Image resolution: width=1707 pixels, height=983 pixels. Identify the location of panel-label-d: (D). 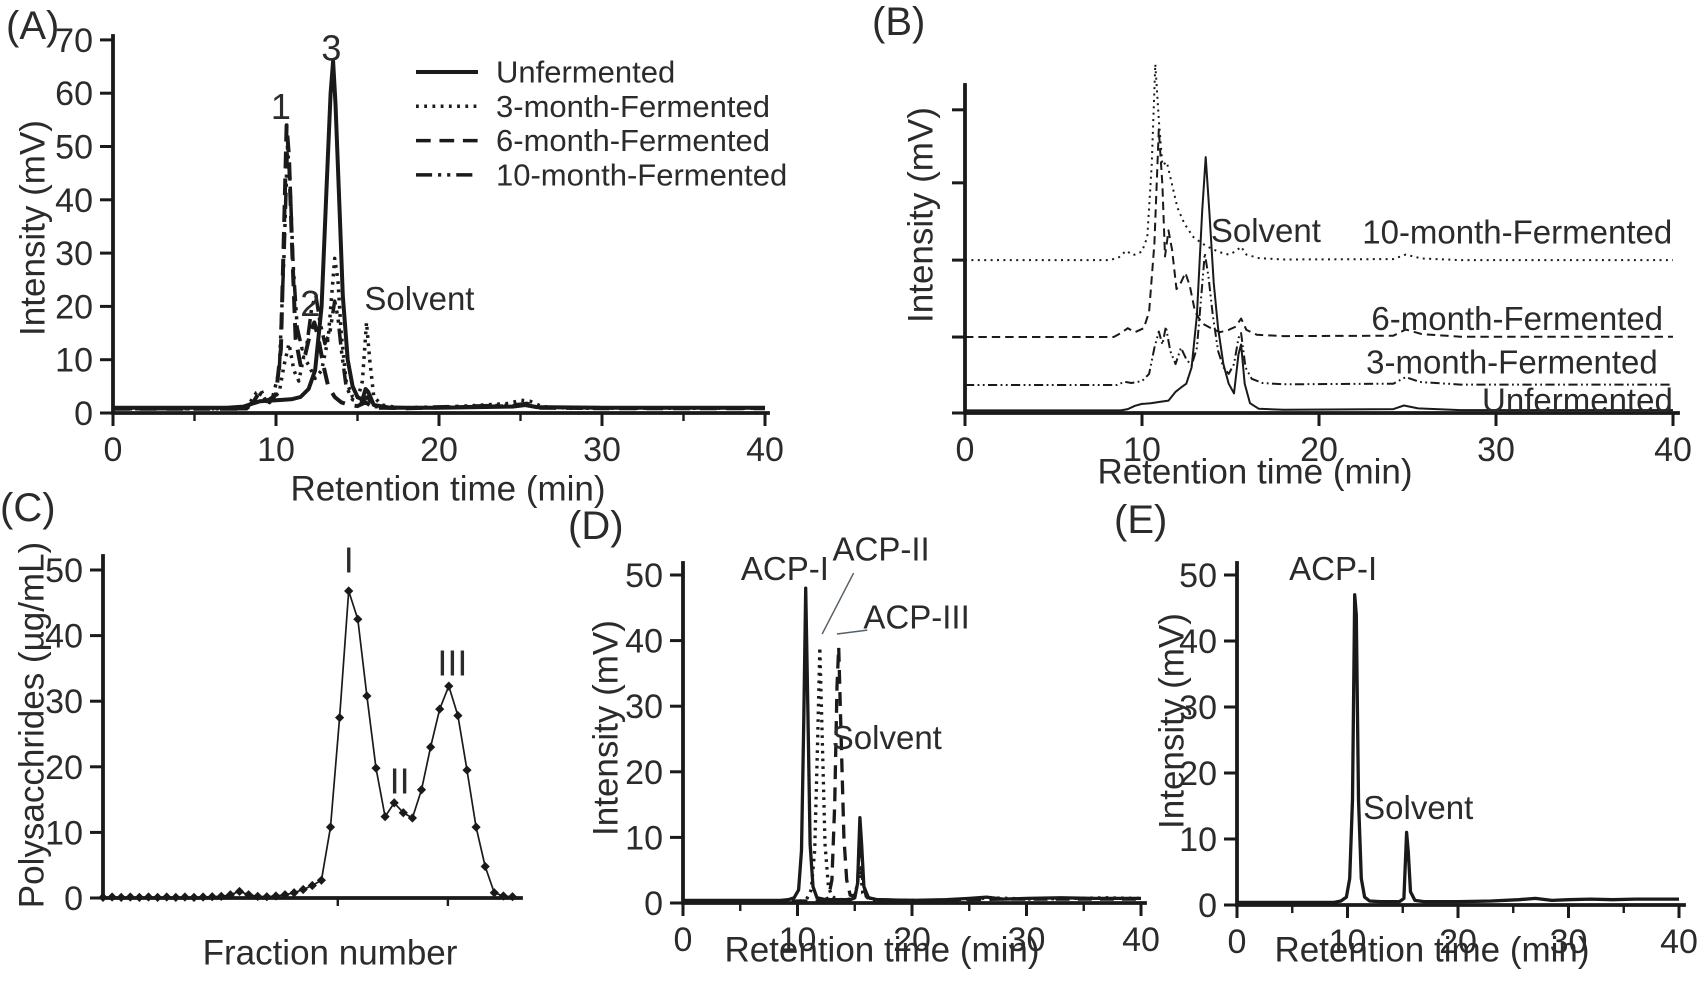
(596, 526).